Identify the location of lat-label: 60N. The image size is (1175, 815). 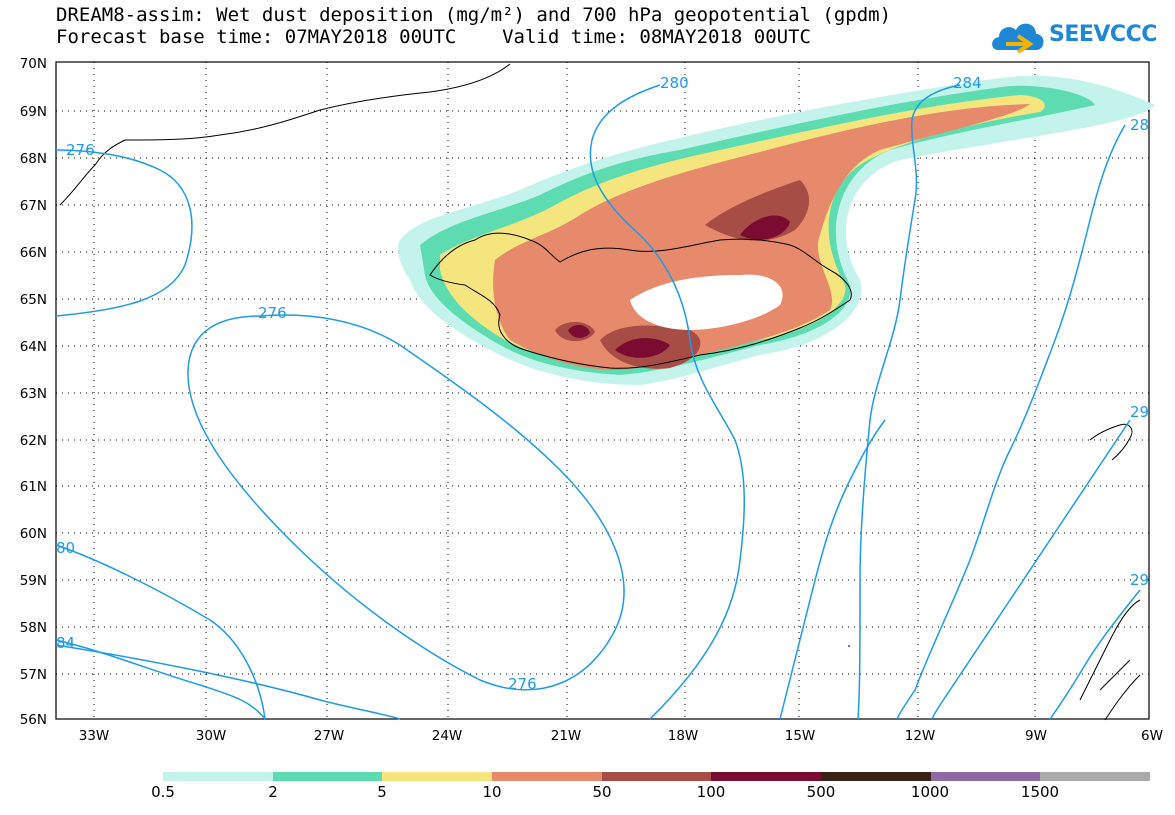
(33, 534).